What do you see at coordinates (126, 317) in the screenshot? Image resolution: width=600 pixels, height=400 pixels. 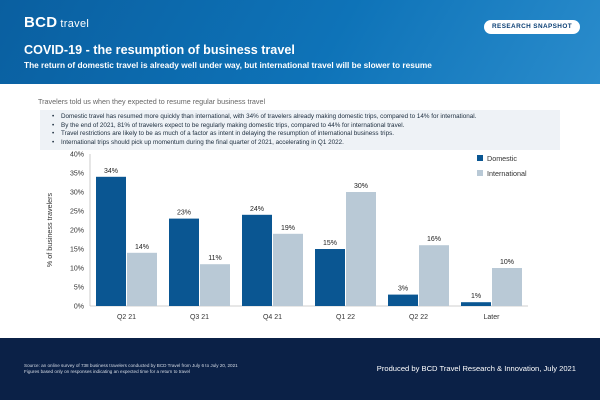 I see `x-tick-label: Q2 21` at bounding box center [126, 317].